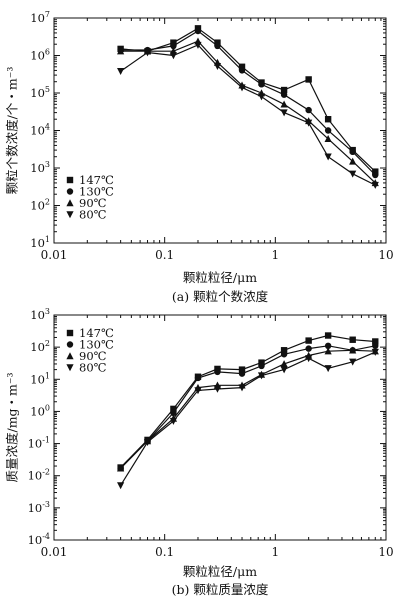 This screenshot has width=402, height=606. Describe the element at coordinates (385, 255) in the screenshot. I see `x-tick-label: 10` at that location.